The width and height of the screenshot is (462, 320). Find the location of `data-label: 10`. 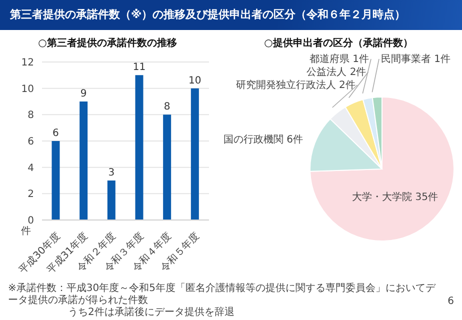

data-label: 10 is located at coordinates (195, 80).